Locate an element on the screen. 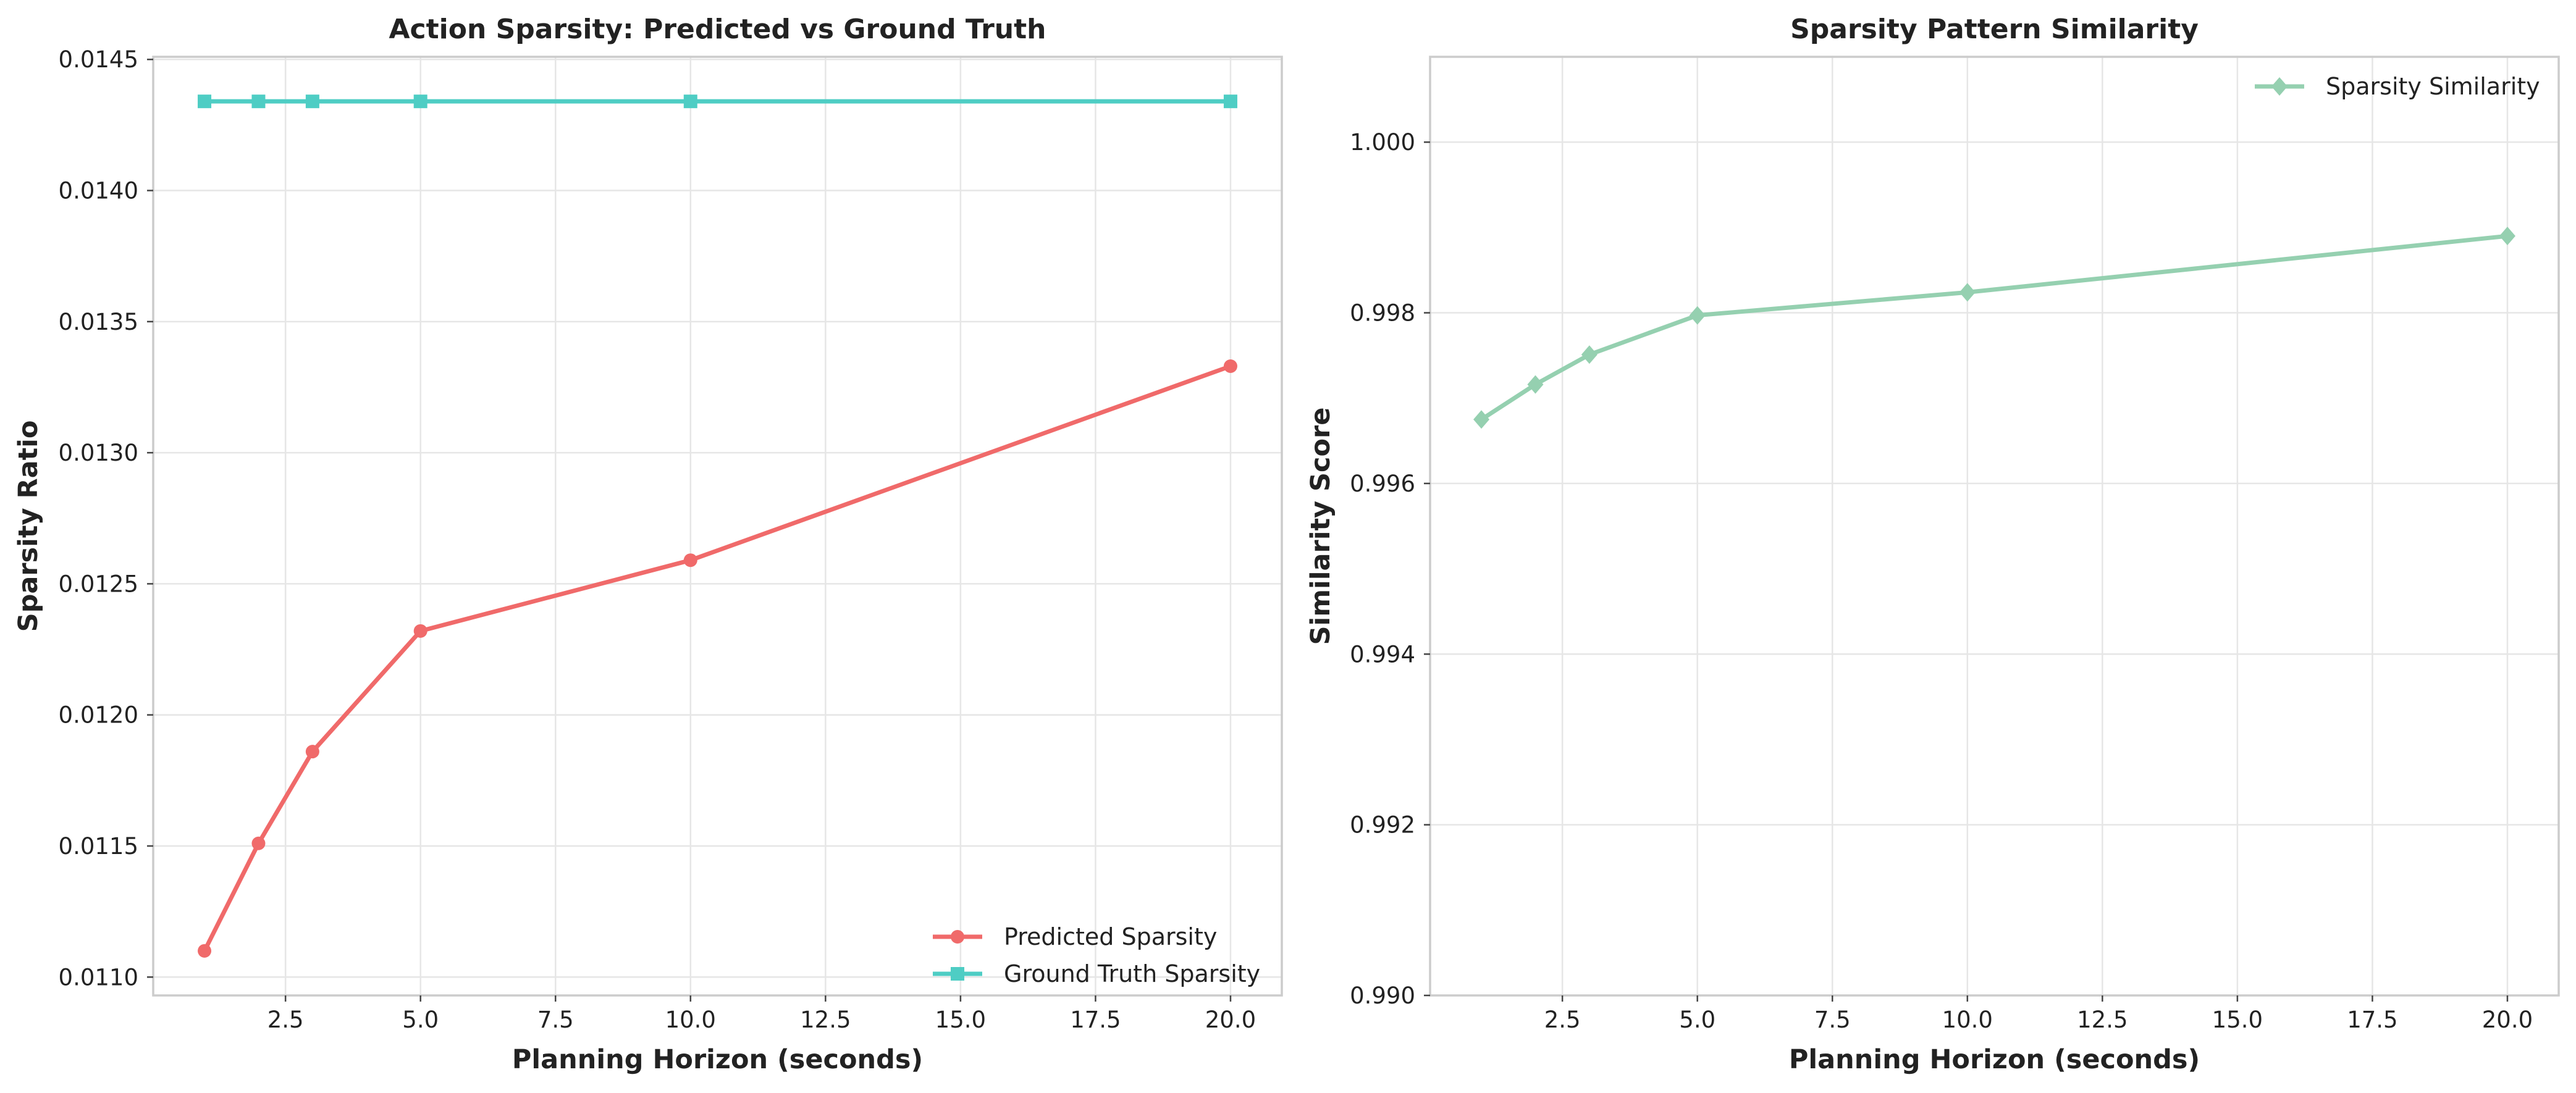 This screenshot has height=1093, width=2576. series-sparsity-similarity is located at coordinates (1994, 328).